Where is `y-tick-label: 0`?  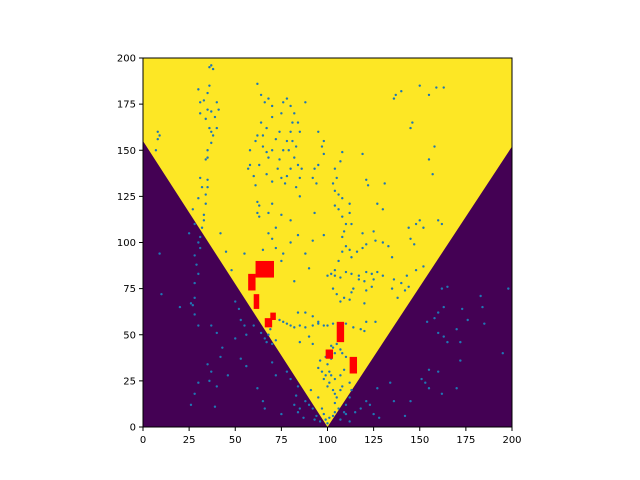 y-tick-label: 0 is located at coordinates (133, 428).